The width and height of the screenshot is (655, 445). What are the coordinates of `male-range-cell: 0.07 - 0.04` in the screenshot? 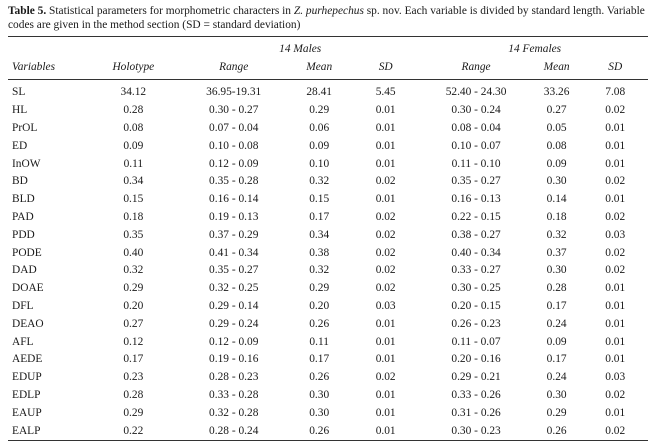 It's located at (234, 128).